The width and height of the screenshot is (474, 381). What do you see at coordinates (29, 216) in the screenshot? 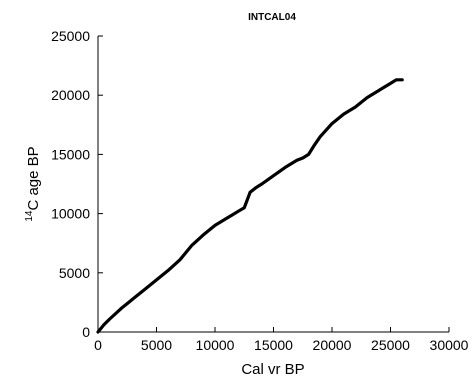
I see `y-axis-title-superscript: 14` at bounding box center [29, 216].